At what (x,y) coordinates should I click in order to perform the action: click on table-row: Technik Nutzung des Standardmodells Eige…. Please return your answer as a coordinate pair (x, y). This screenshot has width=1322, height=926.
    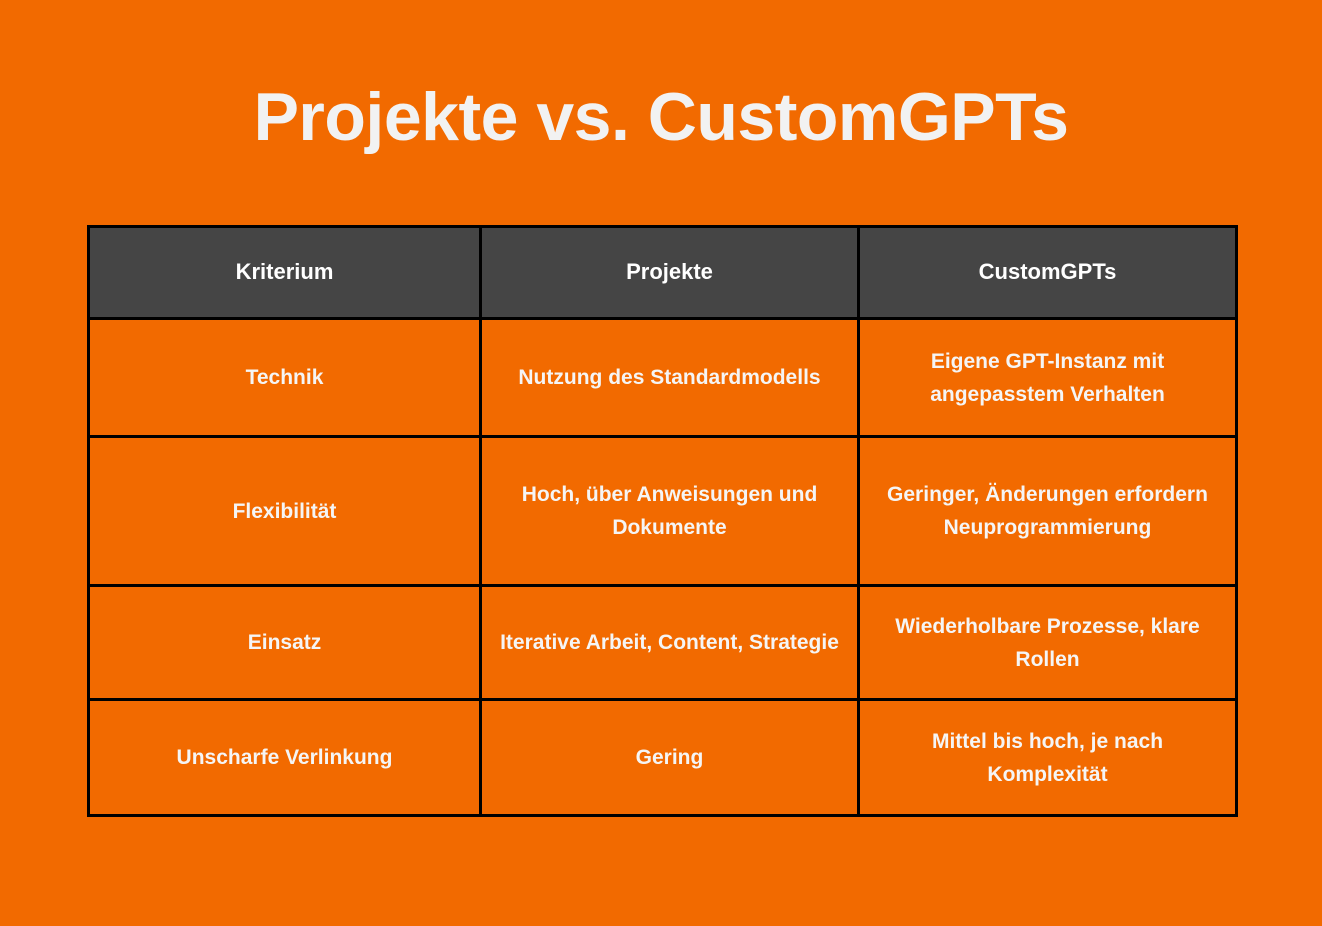
    Looking at the image, I should click on (662, 377).